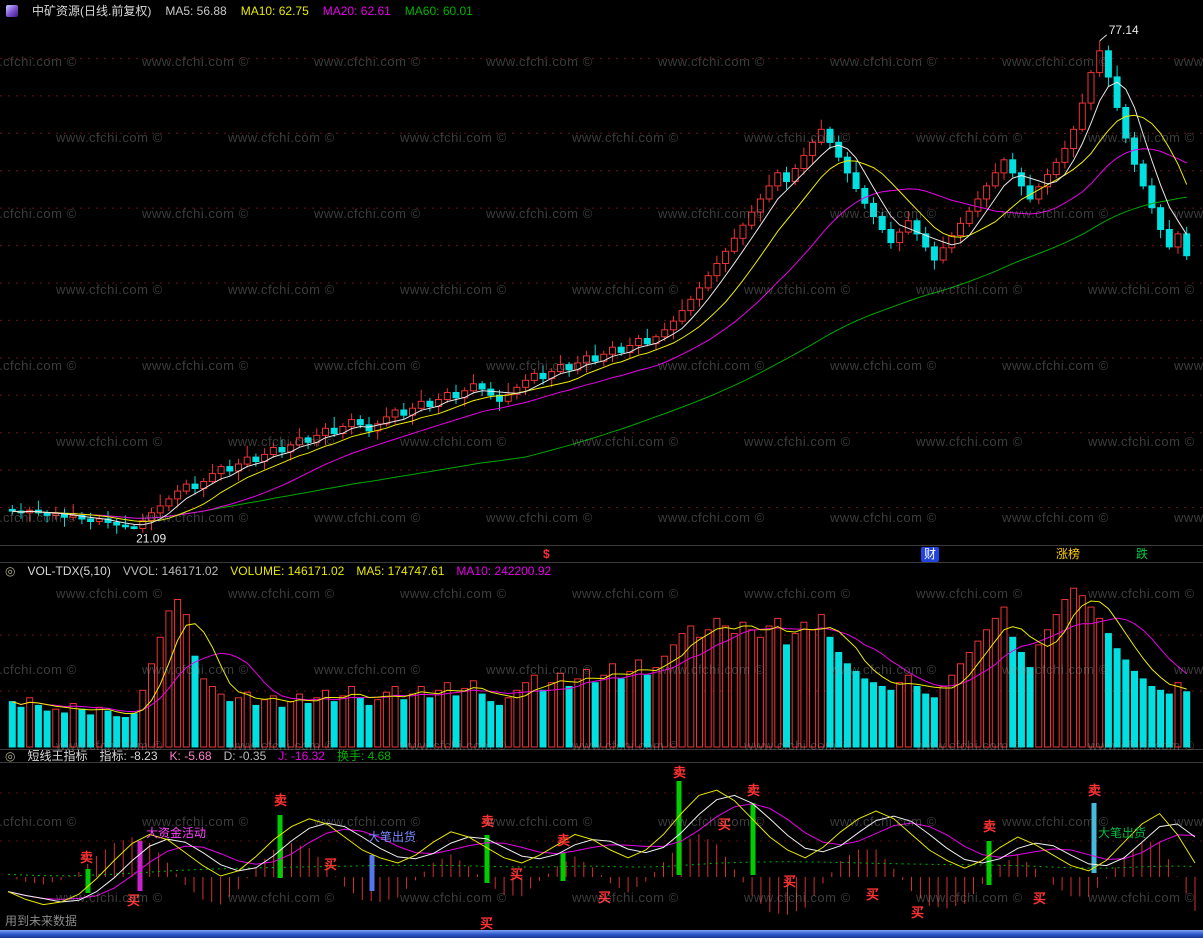  Describe the element at coordinates (1124, 30) in the screenshot. I see `svg-text: 77.14` at that location.